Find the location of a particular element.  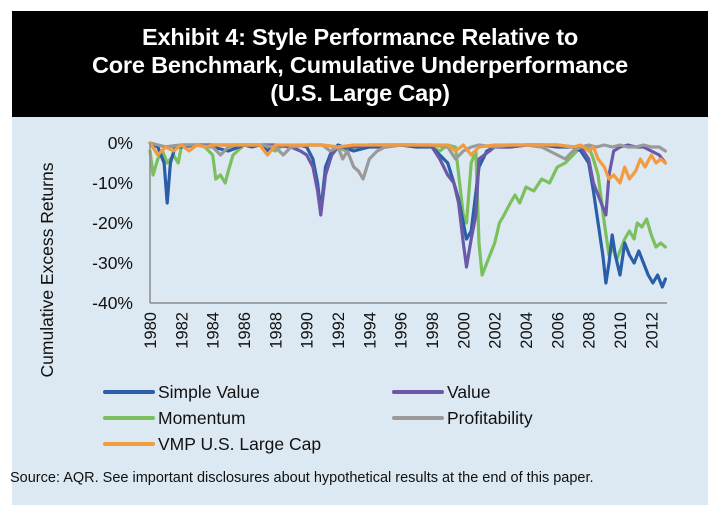

legend-item-simple-value: Simple Value is located at coordinates (181, 392).